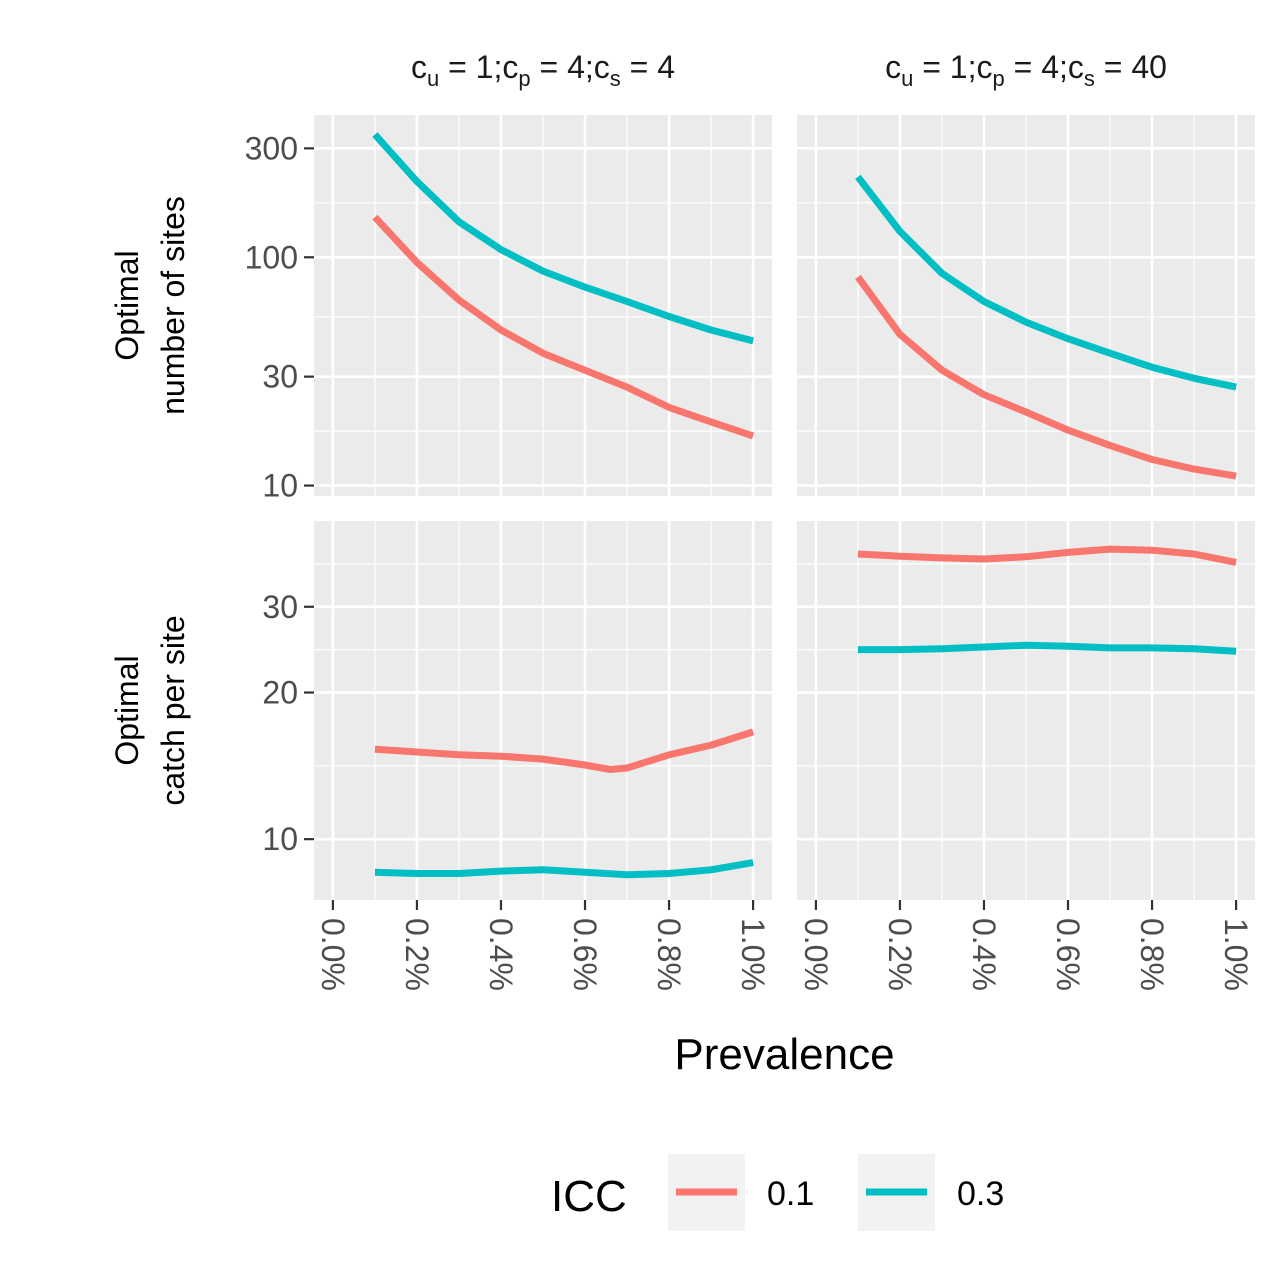 The width and height of the screenshot is (1280, 1280). What do you see at coordinates (589, 1196) in the screenshot?
I see `legend-title: ICC` at bounding box center [589, 1196].